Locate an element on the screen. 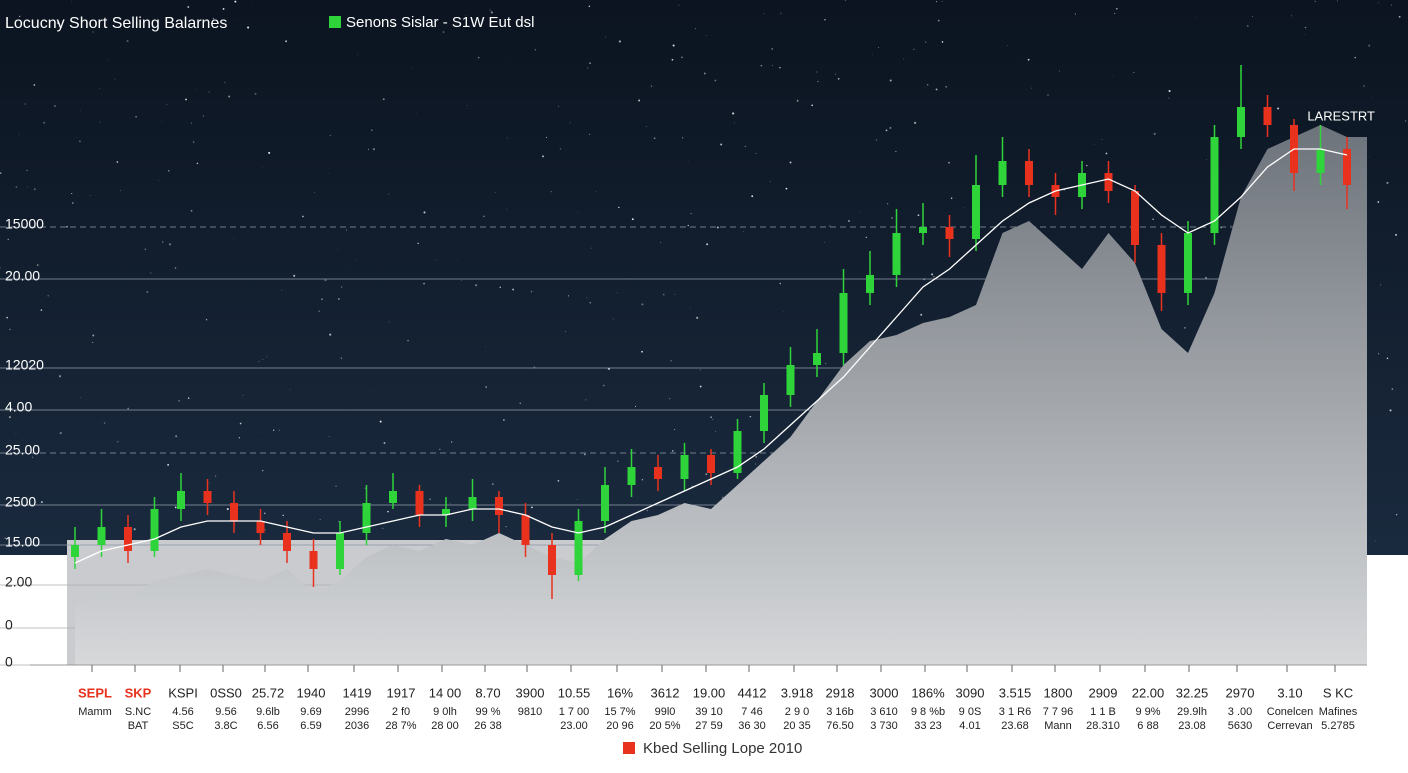  x-tick-label: S.NC is located at coordinates (138, 712).